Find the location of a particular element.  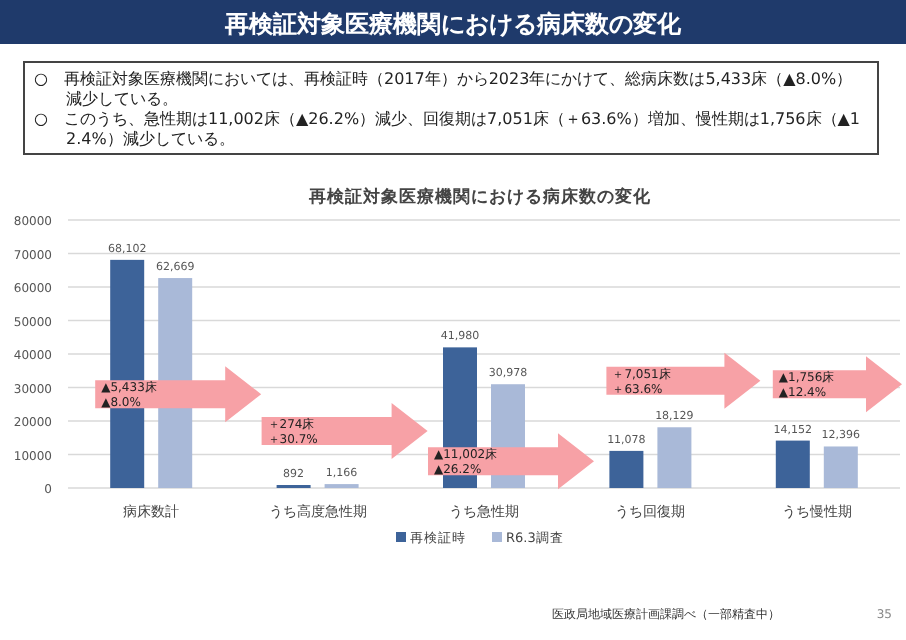

text: ○ 再検証対象医療機関においては、再検証時（2017年）から2023年にかけて、総病床数は5,433床（▲8.0%）減少している。 is located at coordinates (443, 89).